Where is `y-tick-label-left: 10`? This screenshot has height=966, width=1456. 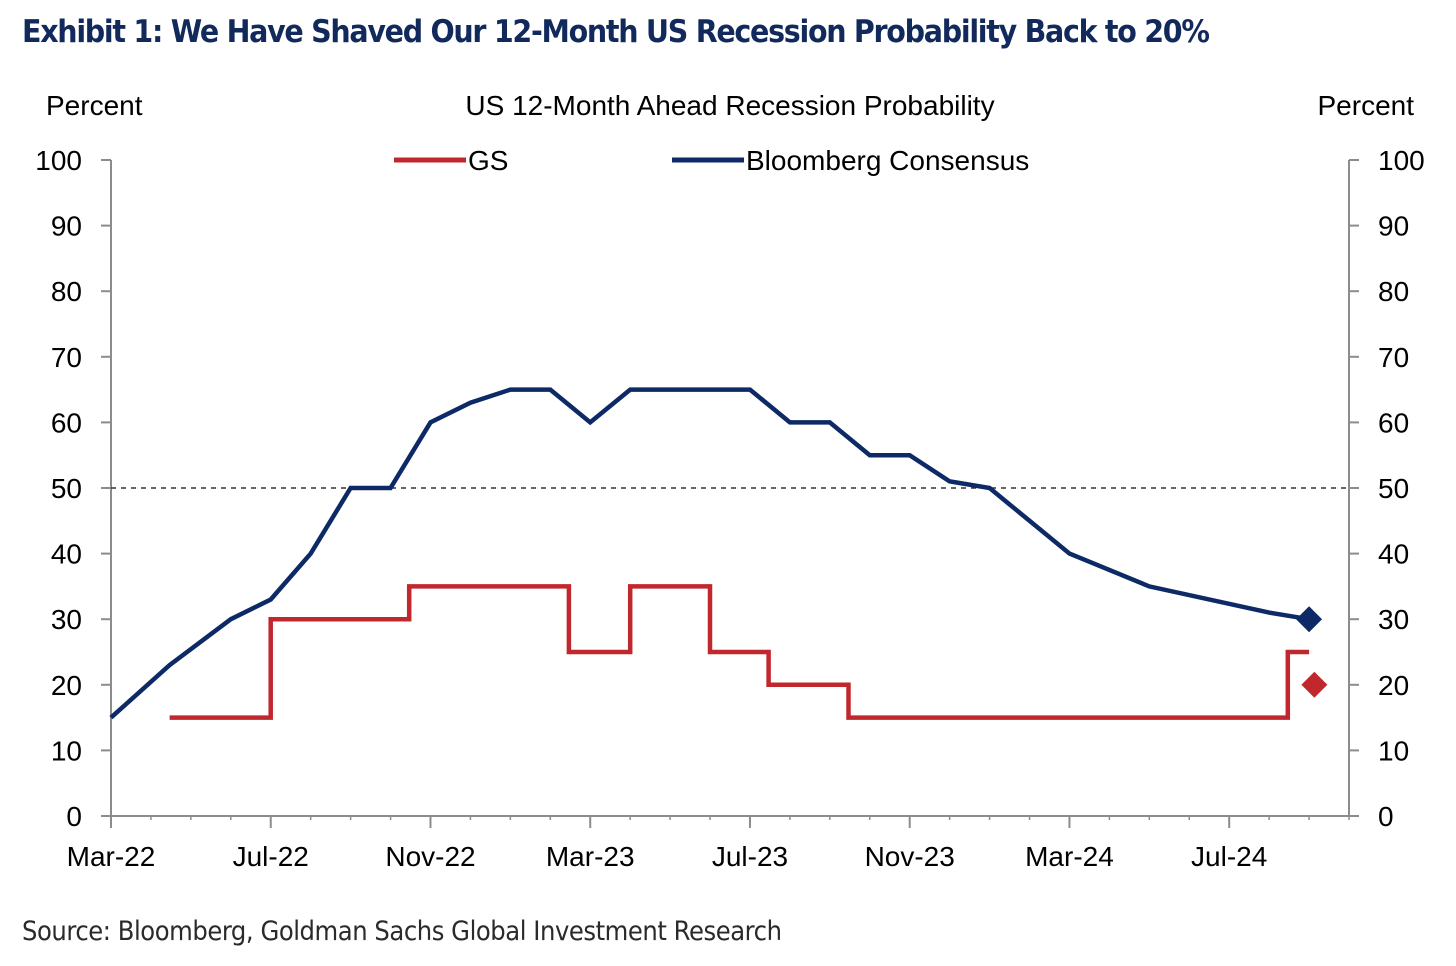
y-tick-label-left: 10 is located at coordinates (66, 750).